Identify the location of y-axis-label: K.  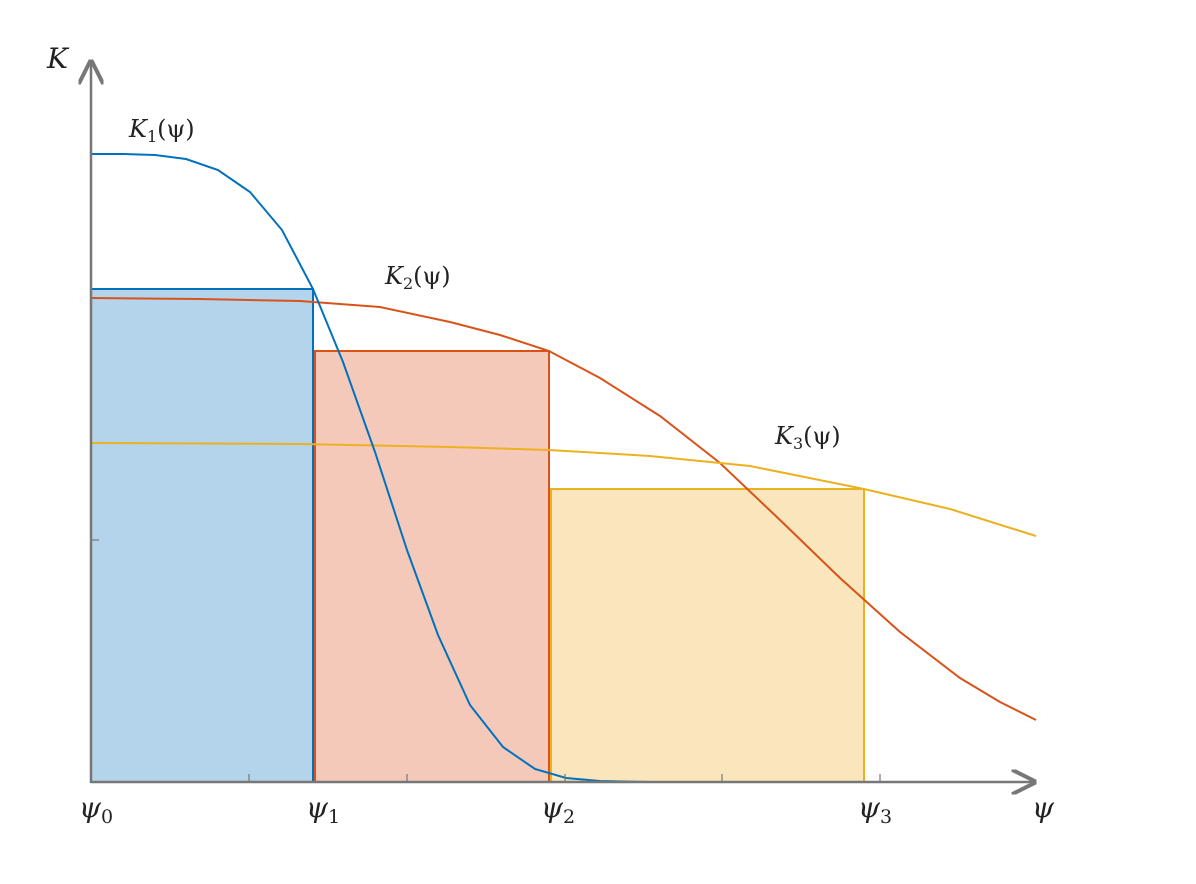
(58, 58).